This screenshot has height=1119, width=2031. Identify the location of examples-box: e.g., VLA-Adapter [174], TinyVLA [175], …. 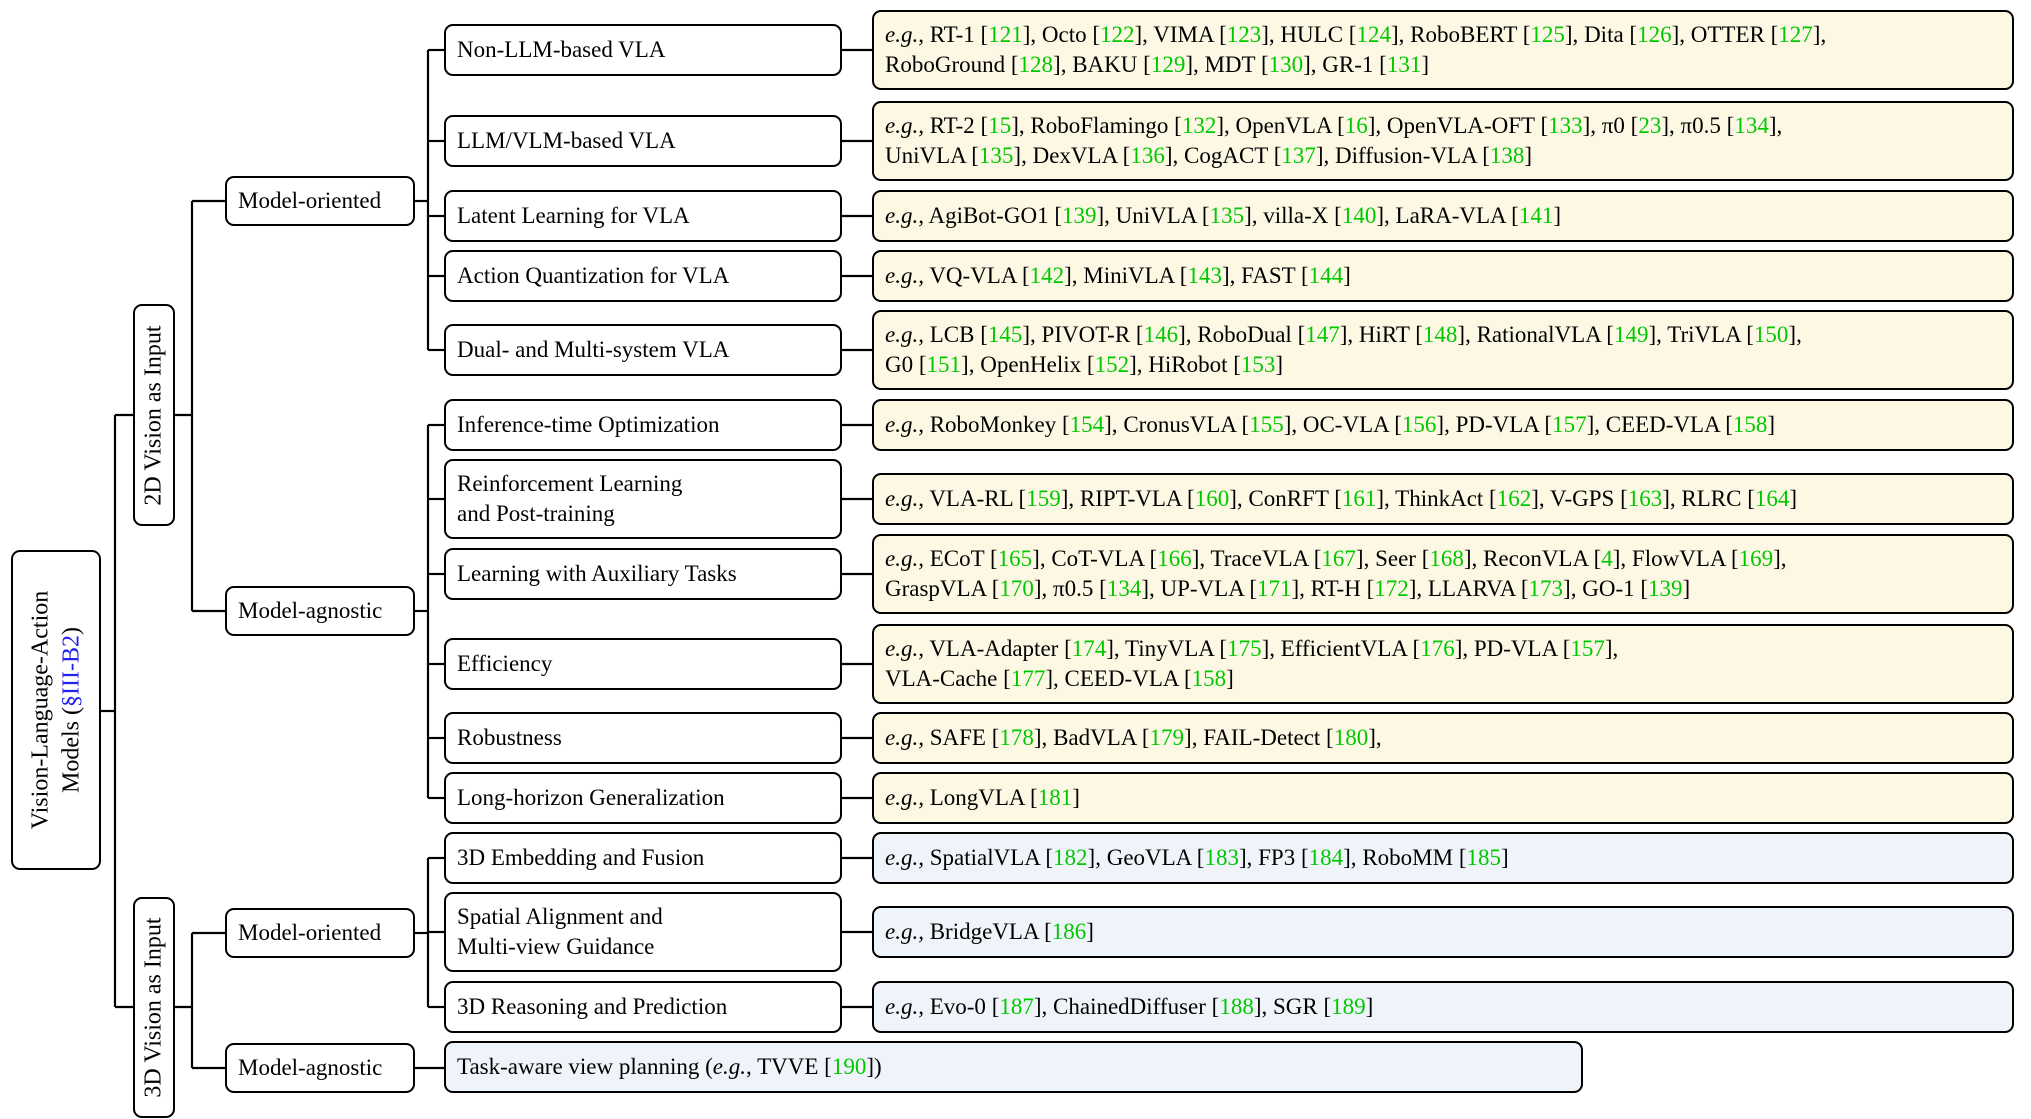
(1443, 664).